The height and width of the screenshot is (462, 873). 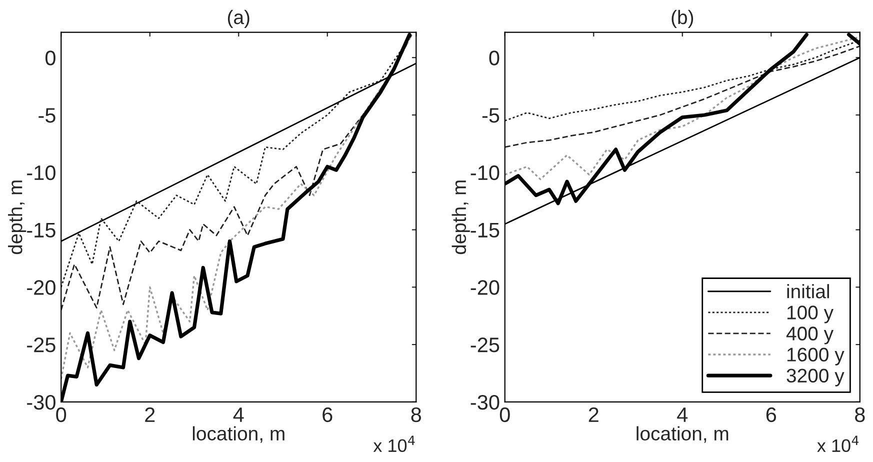 What do you see at coordinates (808, 291) in the screenshot?
I see `legend-label: initial` at bounding box center [808, 291].